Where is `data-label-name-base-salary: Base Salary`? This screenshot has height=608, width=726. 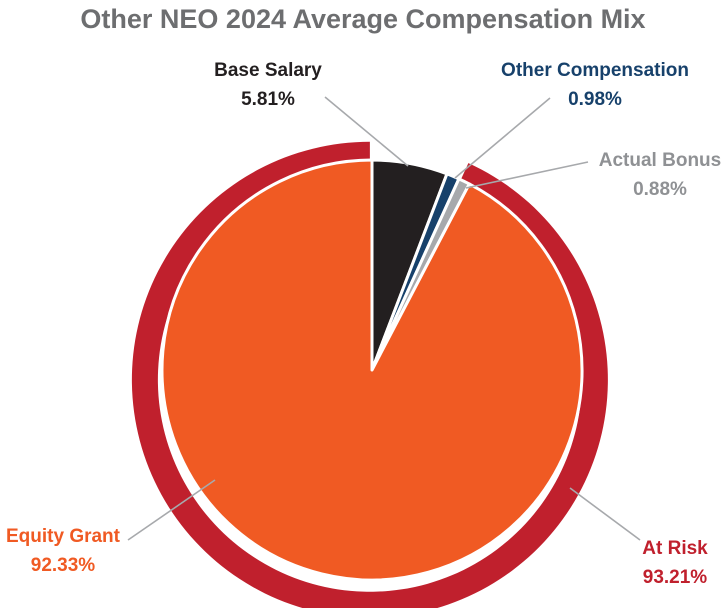 data-label-name-base-salary: Base Salary is located at coordinates (268, 70).